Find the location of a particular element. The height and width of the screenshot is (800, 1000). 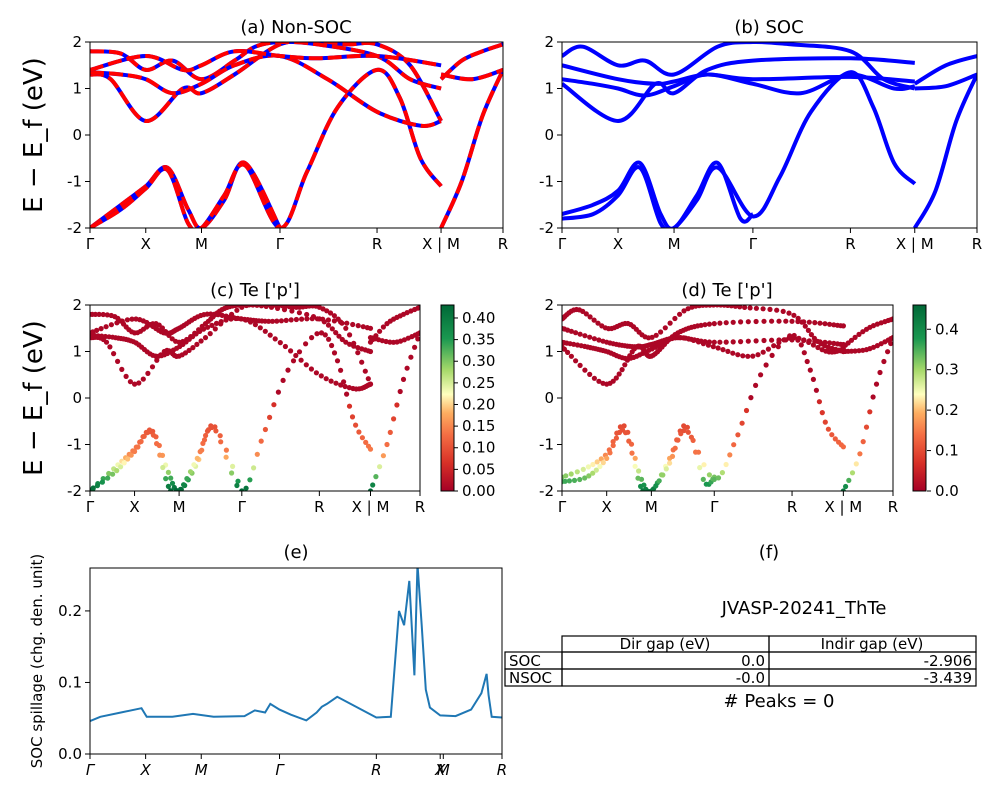

panel-a-ylabel: E − E_f (eV) is located at coordinates (34, 135).